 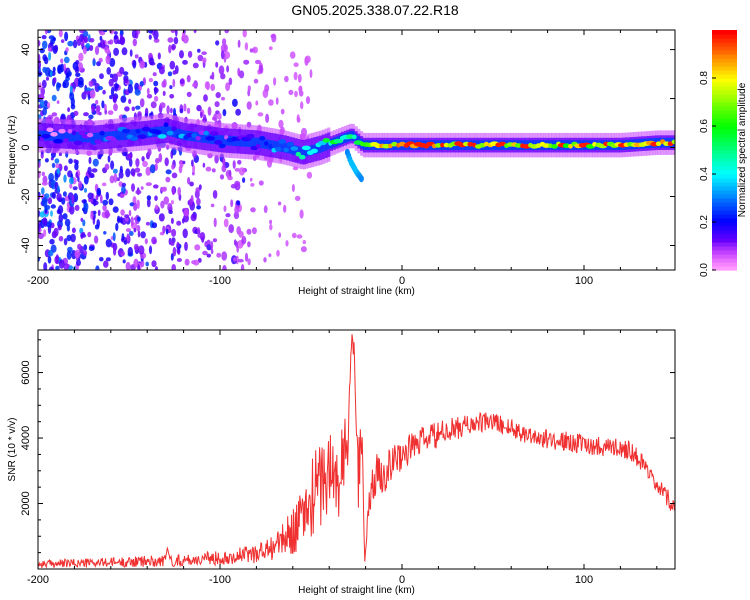 I want to click on plot2-xtick-label: -200, so click(x=38, y=580).